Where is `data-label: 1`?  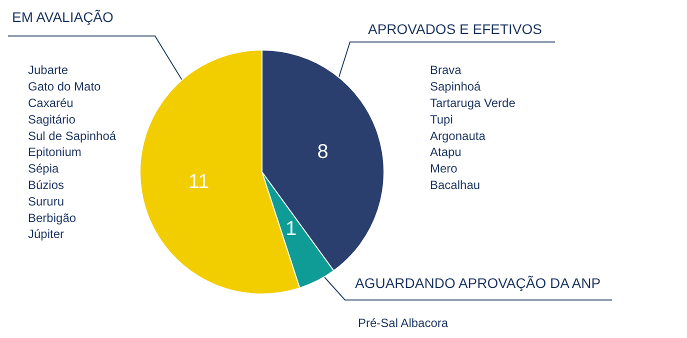
data-label: 1 is located at coordinates (291, 229).